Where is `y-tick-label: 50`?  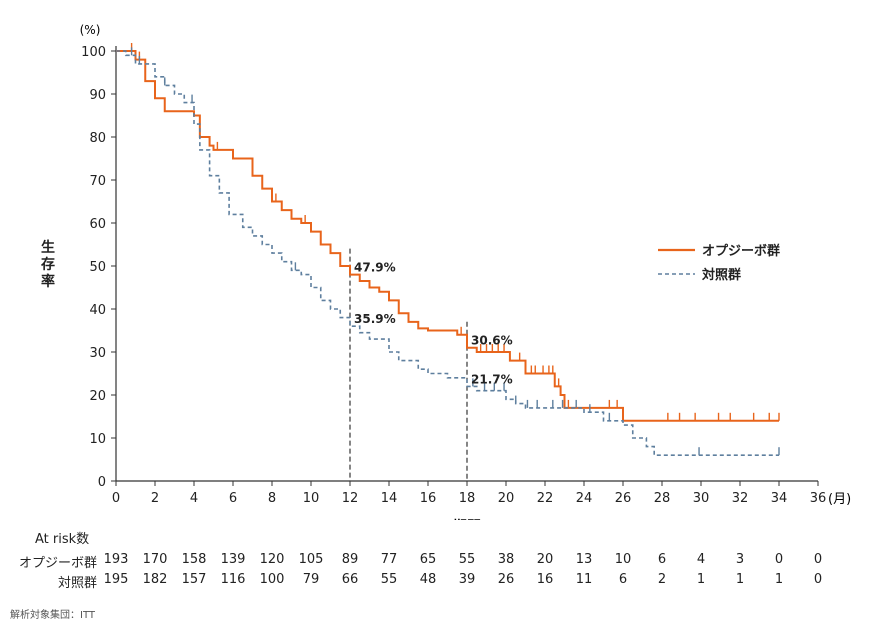 y-tick-label: 50 is located at coordinates (97, 267).